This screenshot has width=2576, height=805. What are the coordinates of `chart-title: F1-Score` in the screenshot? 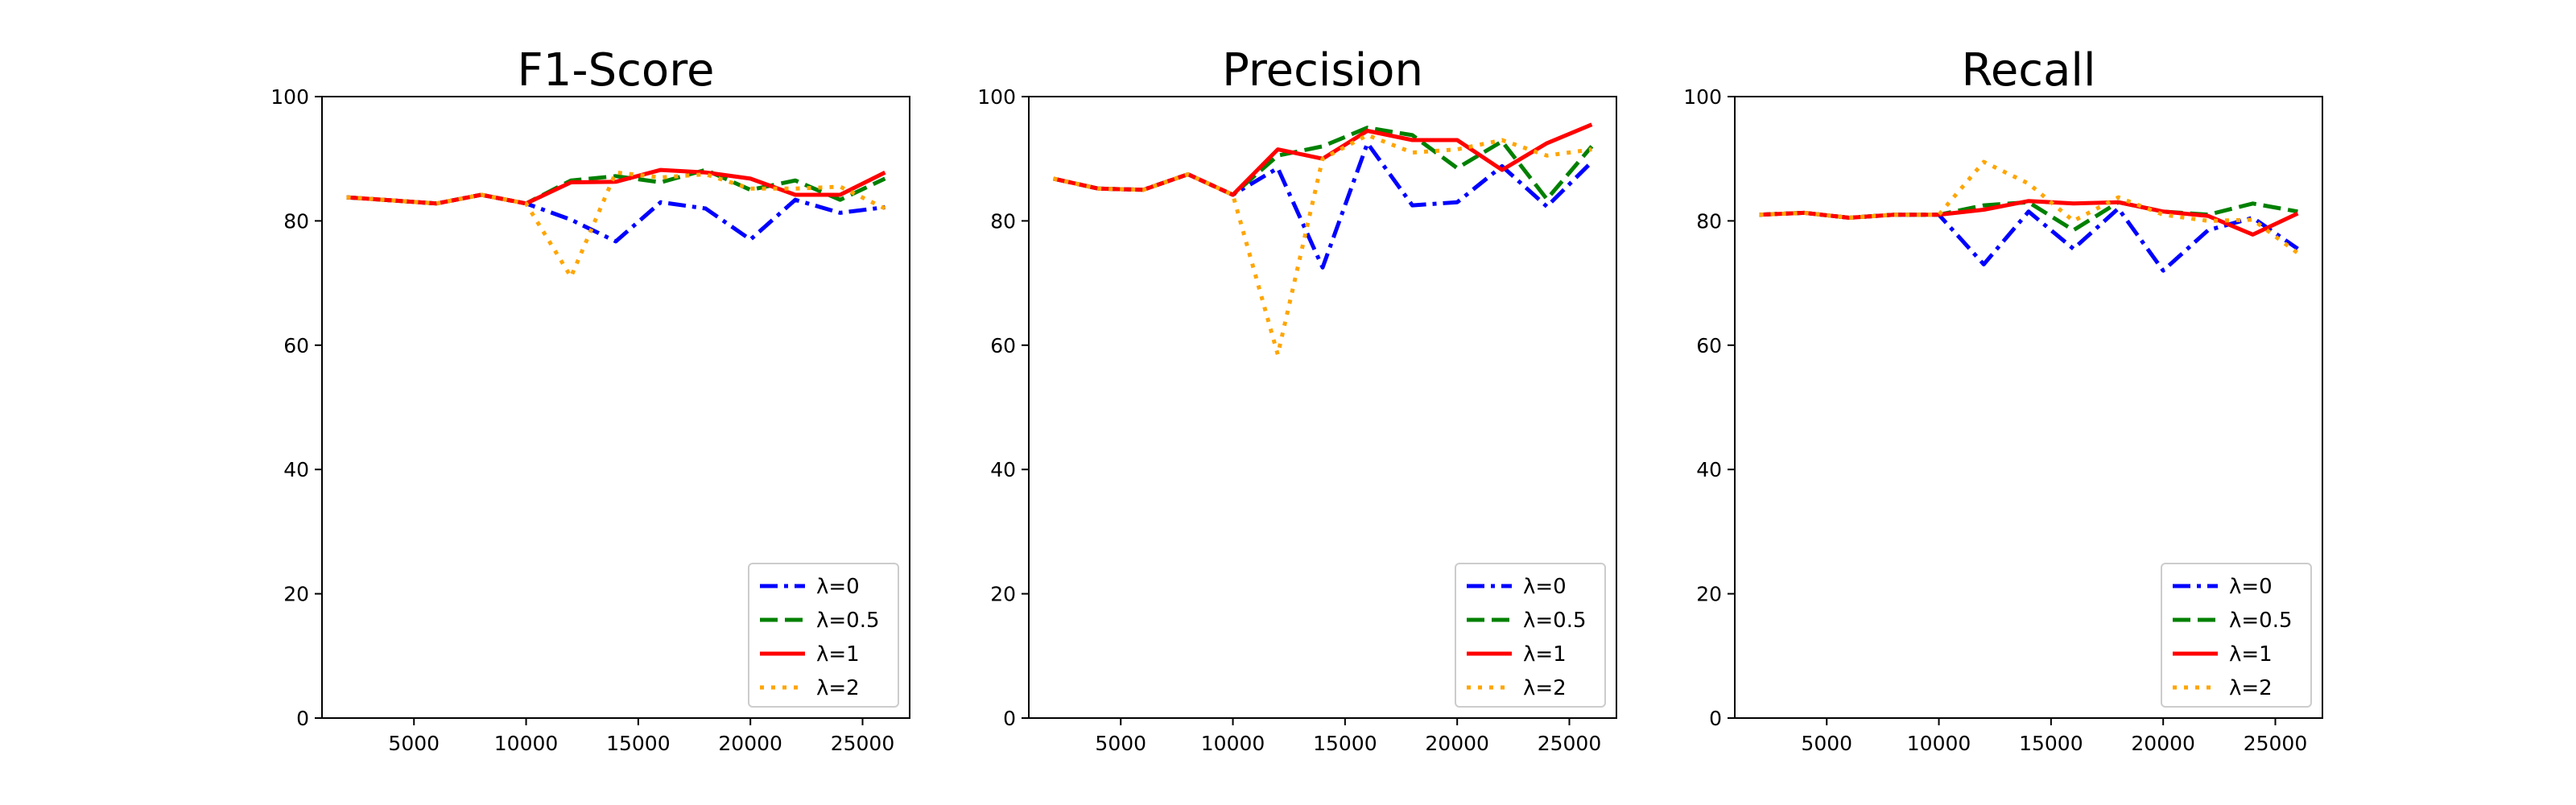 It's located at (616, 70).